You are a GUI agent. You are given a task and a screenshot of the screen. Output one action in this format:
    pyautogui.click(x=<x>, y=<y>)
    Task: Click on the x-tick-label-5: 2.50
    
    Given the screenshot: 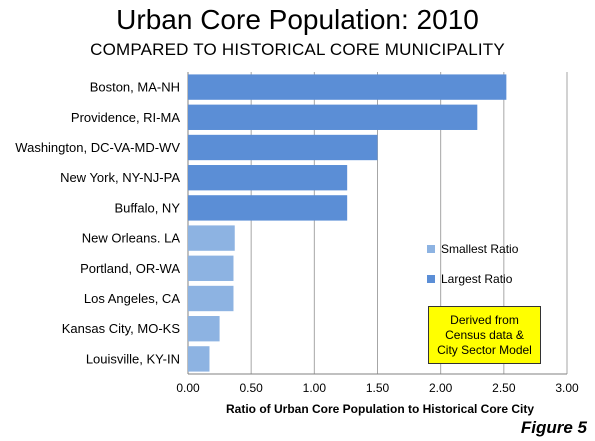 What is the action you would take?
    pyautogui.click(x=504, y=388)
    